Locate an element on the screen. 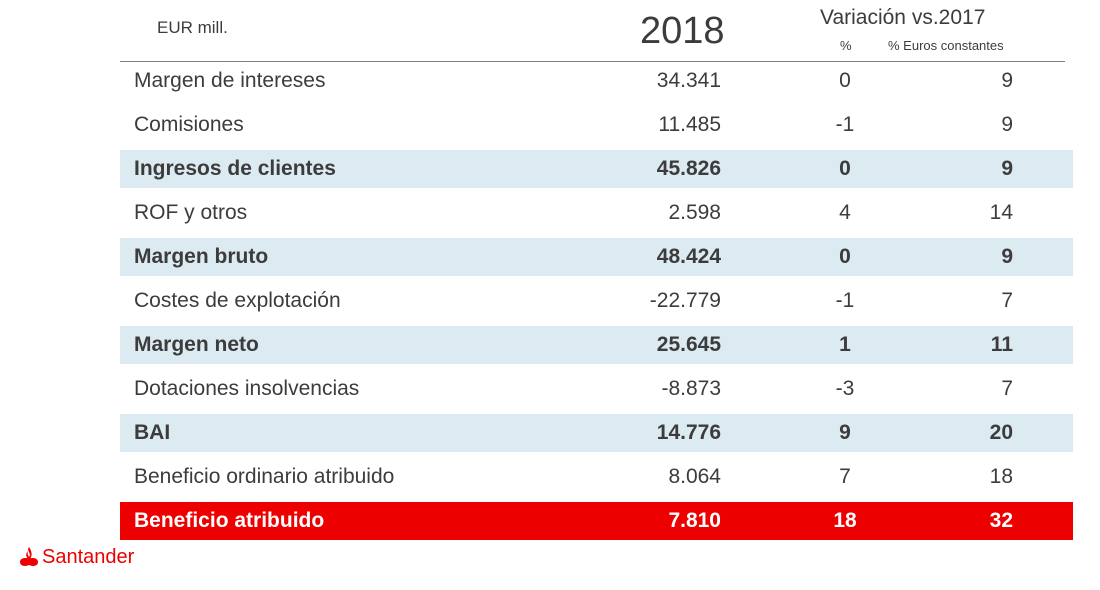  row-label: Costes de explotación is located at coordinates (237, 300).